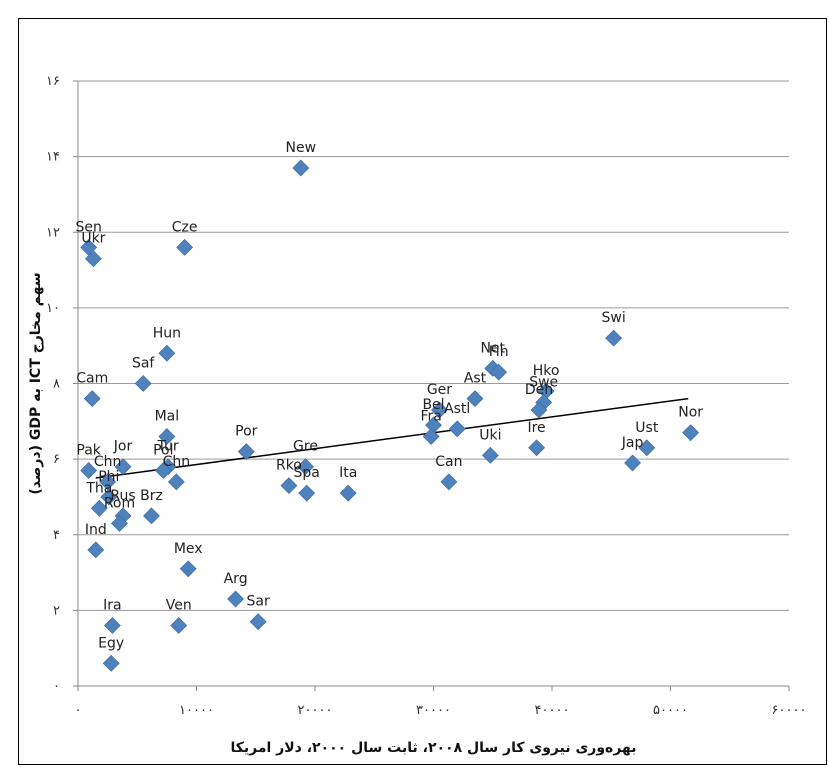 This screenshot has width=829, height=767. Describe the element at coordinates (98, 488) in the screenshot. I see `point-label: Tha` at that location.